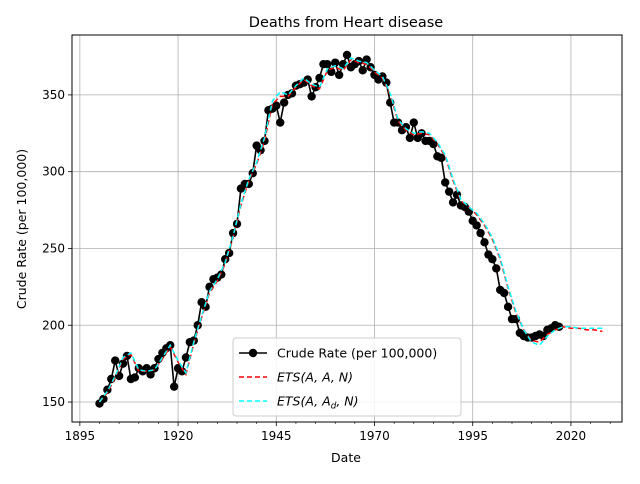 The image size is (640, 484). I want to click on x-tick-label: 1895, so click(80, 436).